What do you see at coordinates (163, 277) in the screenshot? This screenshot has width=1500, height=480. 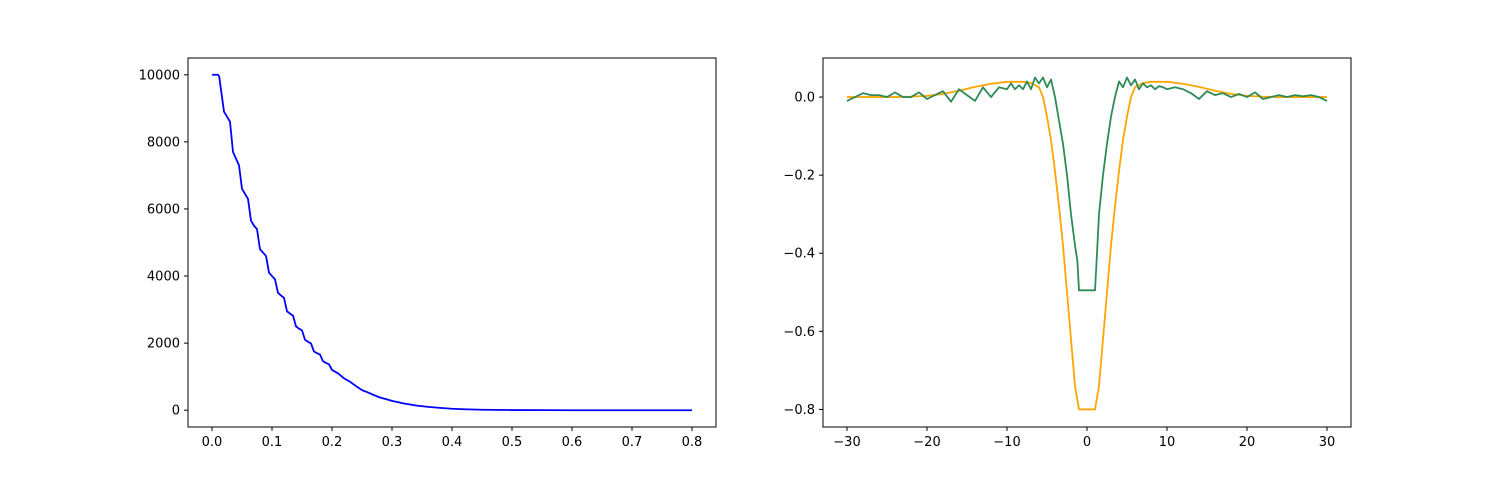 I see `y-tick-label: 4000` at bounding box center [163, 277].